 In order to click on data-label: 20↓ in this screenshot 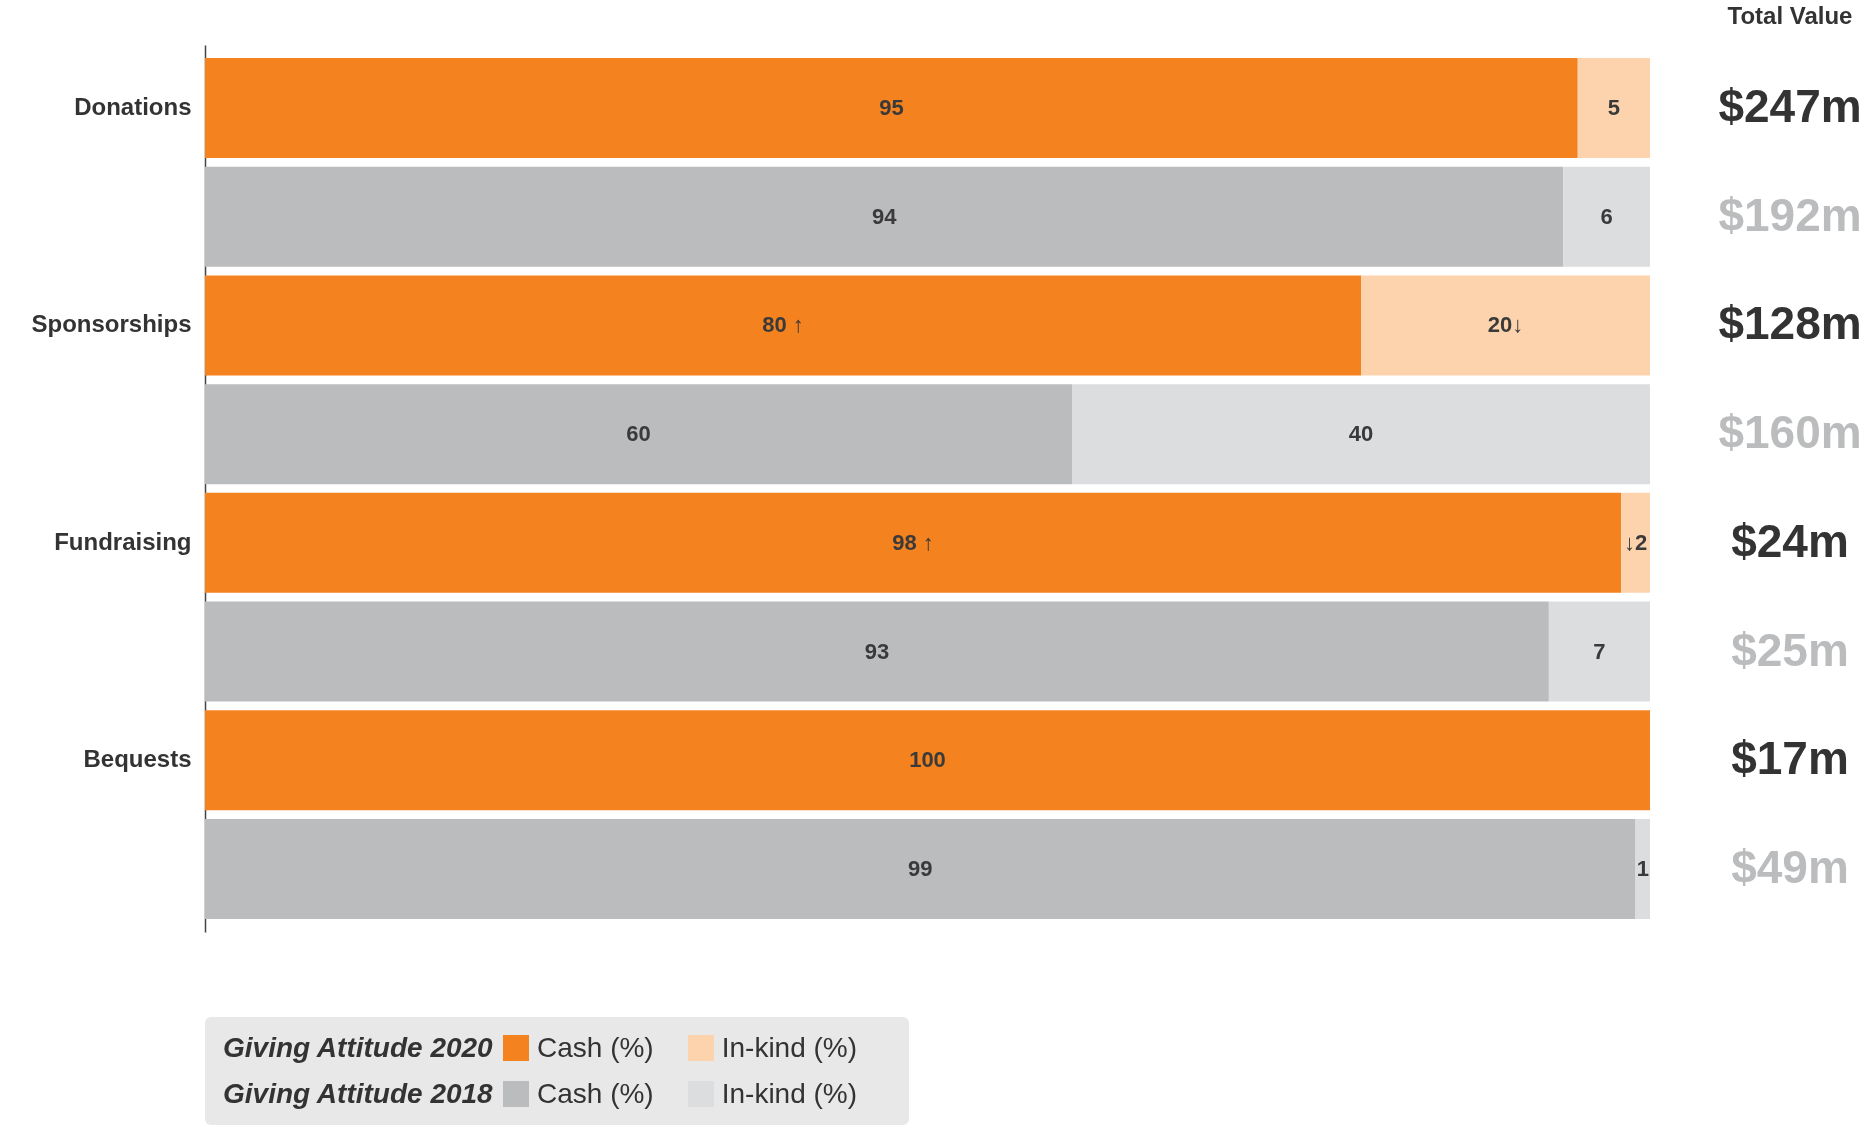, I will do `click(1505, 325)`.